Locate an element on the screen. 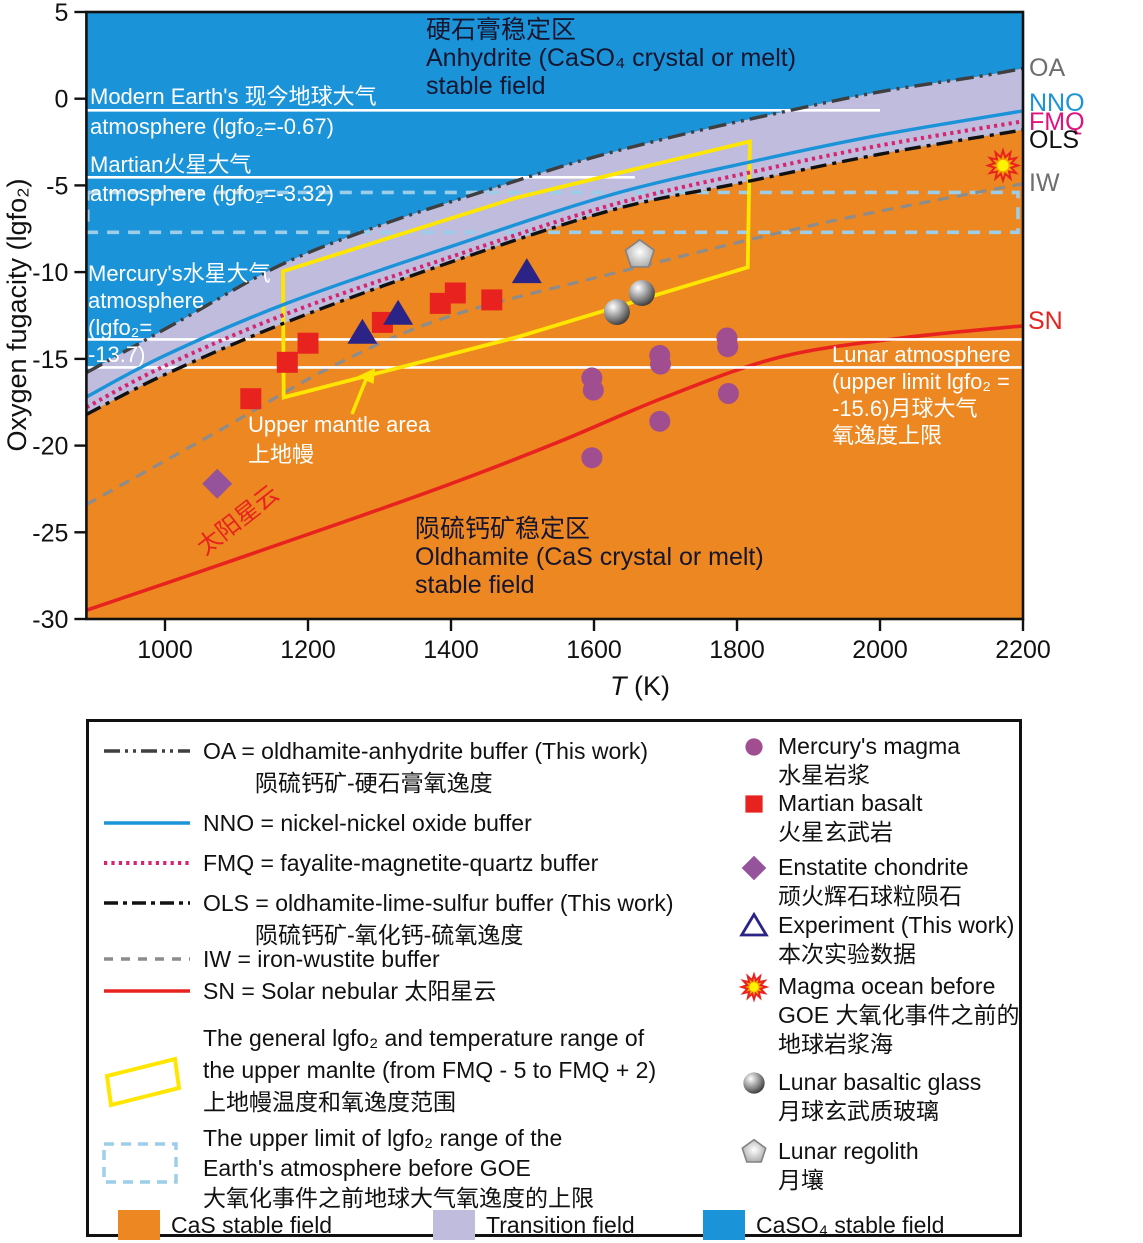  sun-marker is located at coordinates (1003, 165).